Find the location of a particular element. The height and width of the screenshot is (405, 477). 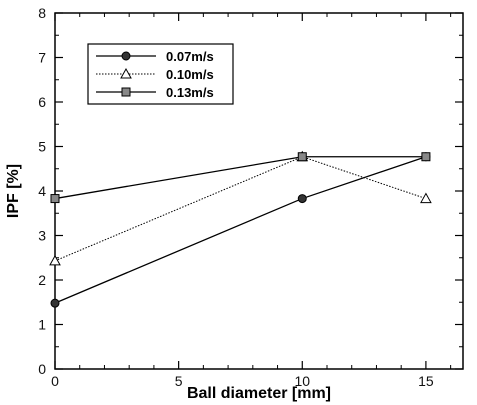

series-0.13m/s is located at coordinates (240, 178).